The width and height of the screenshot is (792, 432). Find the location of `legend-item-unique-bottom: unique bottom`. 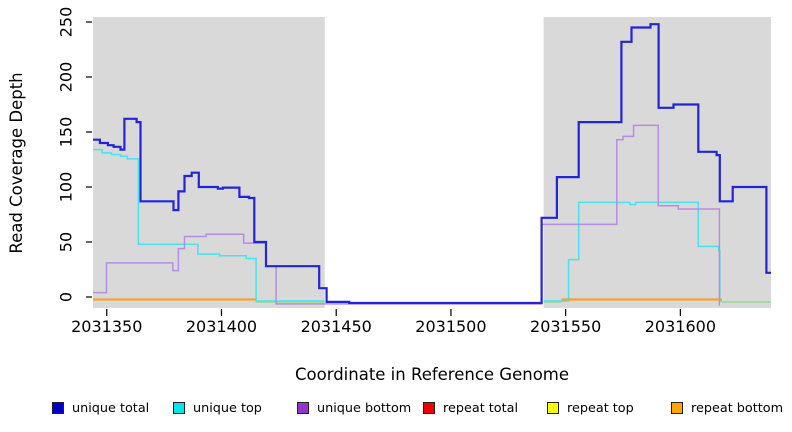

legend-item-unique-bottom: unique bottom is located at coordinates (354, 408).